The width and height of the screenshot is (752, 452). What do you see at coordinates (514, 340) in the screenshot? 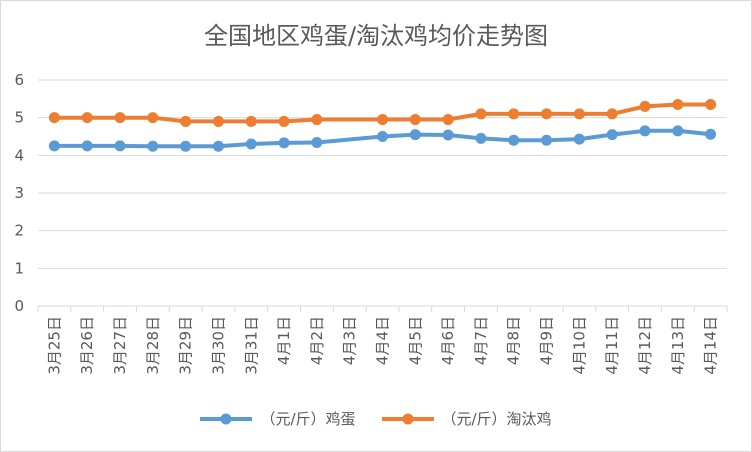
I see `x-tick-label-14: 4月8日` at bounding box center [514, 340].